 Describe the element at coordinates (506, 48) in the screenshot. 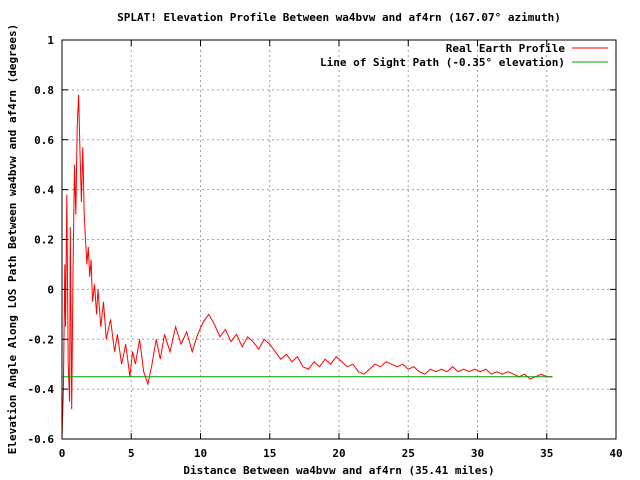

I see `legend-label: Real Earth Profile` at that location.